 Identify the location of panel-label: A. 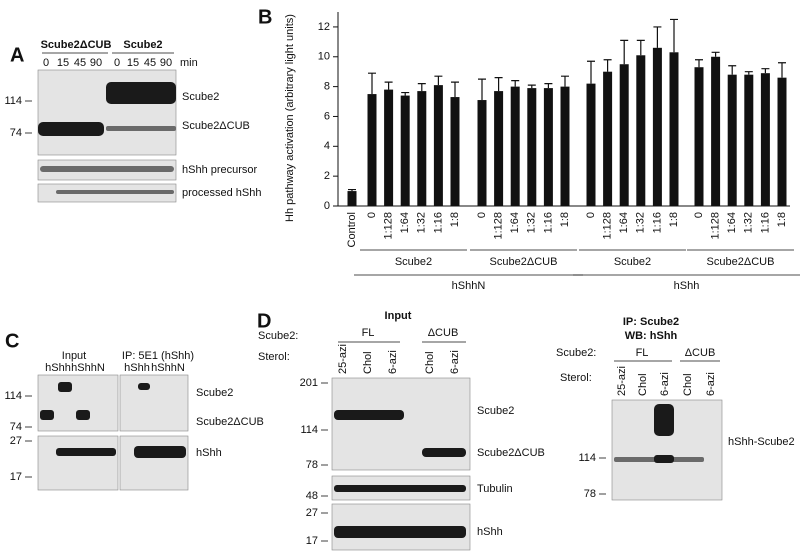
(17, 55).